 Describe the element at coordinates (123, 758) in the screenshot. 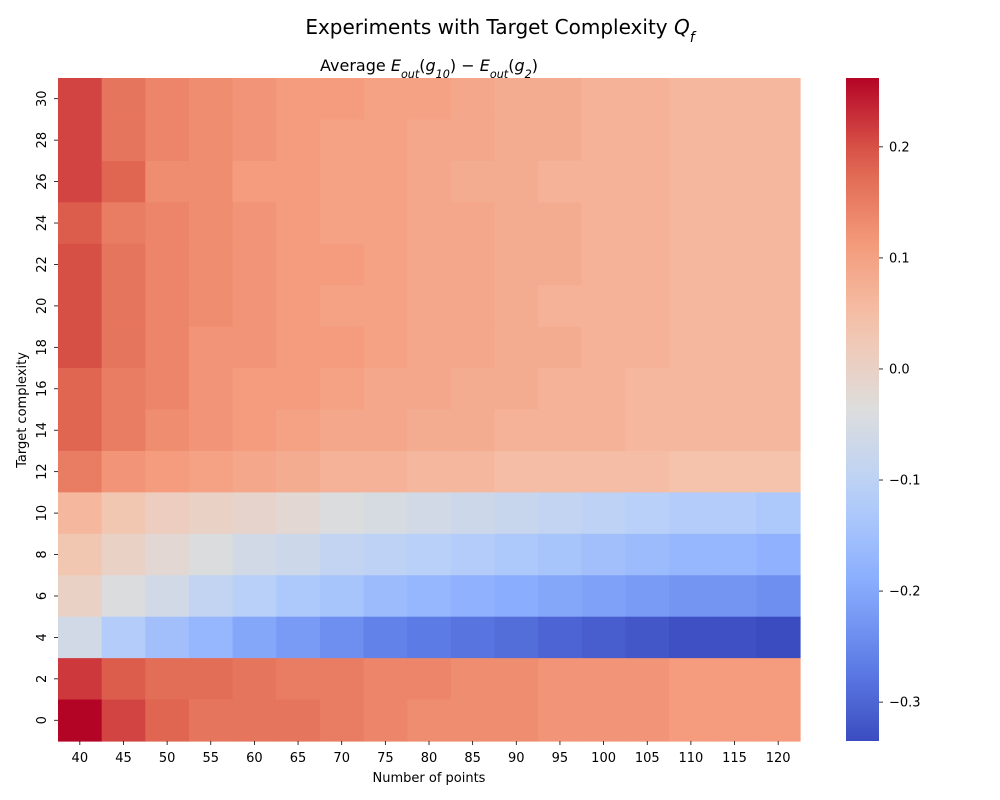

I see `x-tick-label: 45` at that location.